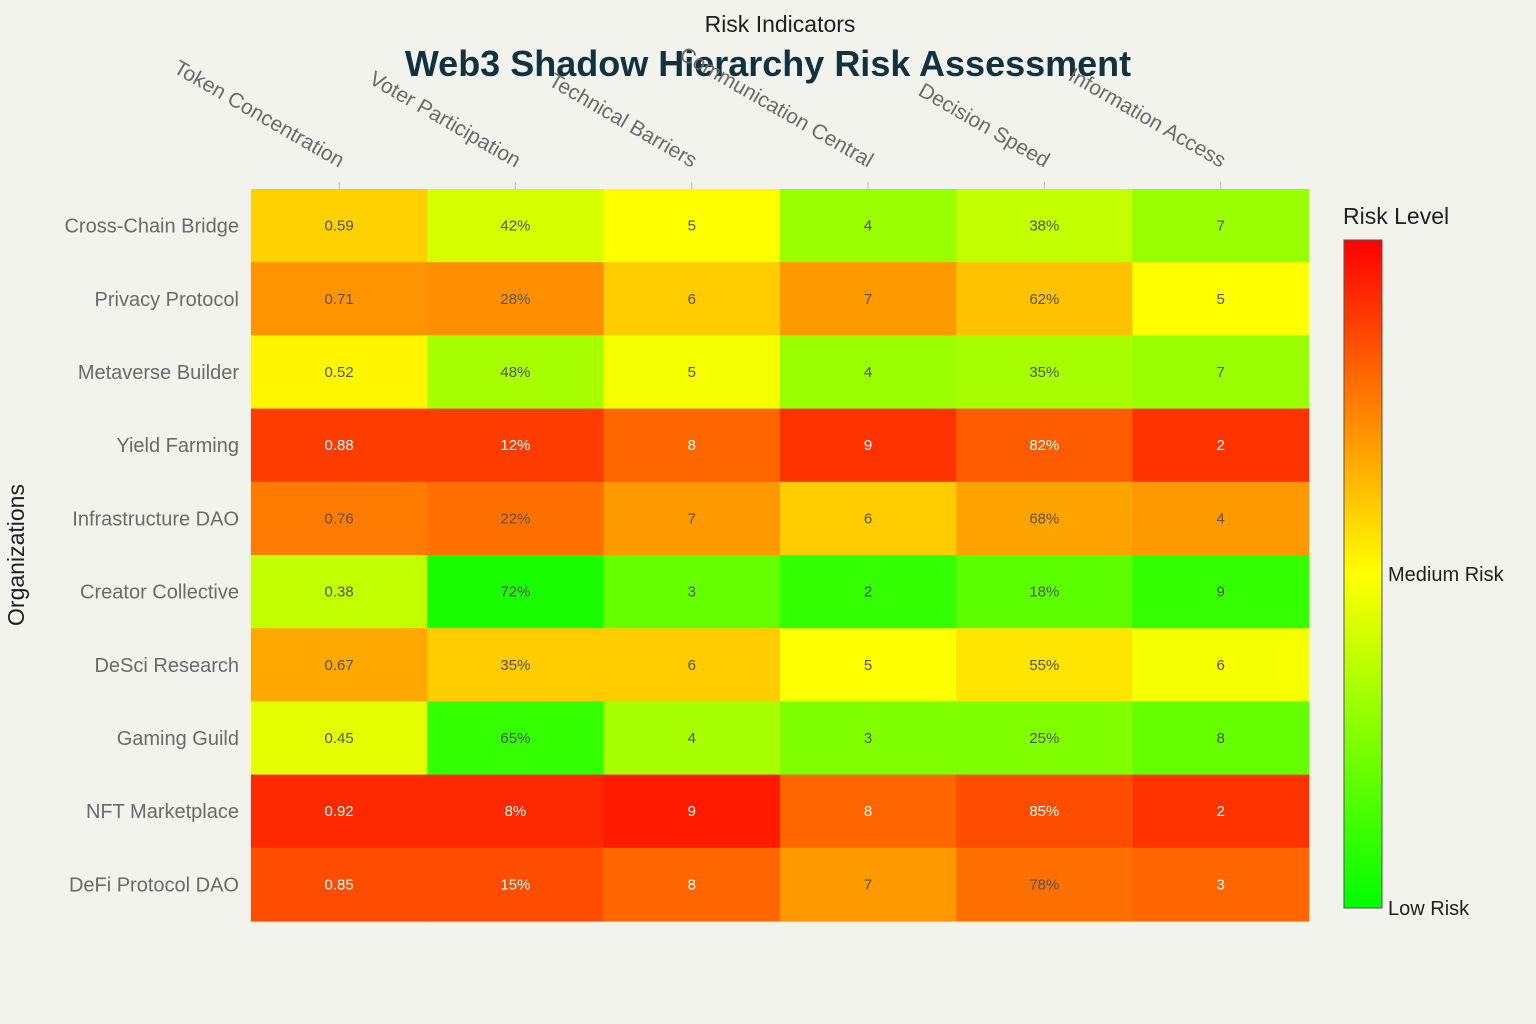 This screenshot has height=1024, width=1536. I want to click on cell-value-label: 0.38, so click(339, 592).